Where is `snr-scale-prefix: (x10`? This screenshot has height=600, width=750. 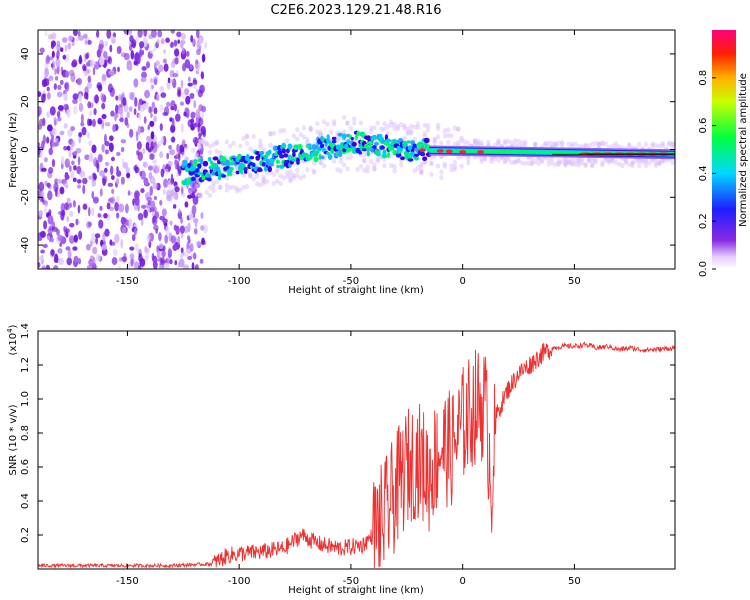 snr-scale-prefix: (x10 is located at coordinates (13, 344).